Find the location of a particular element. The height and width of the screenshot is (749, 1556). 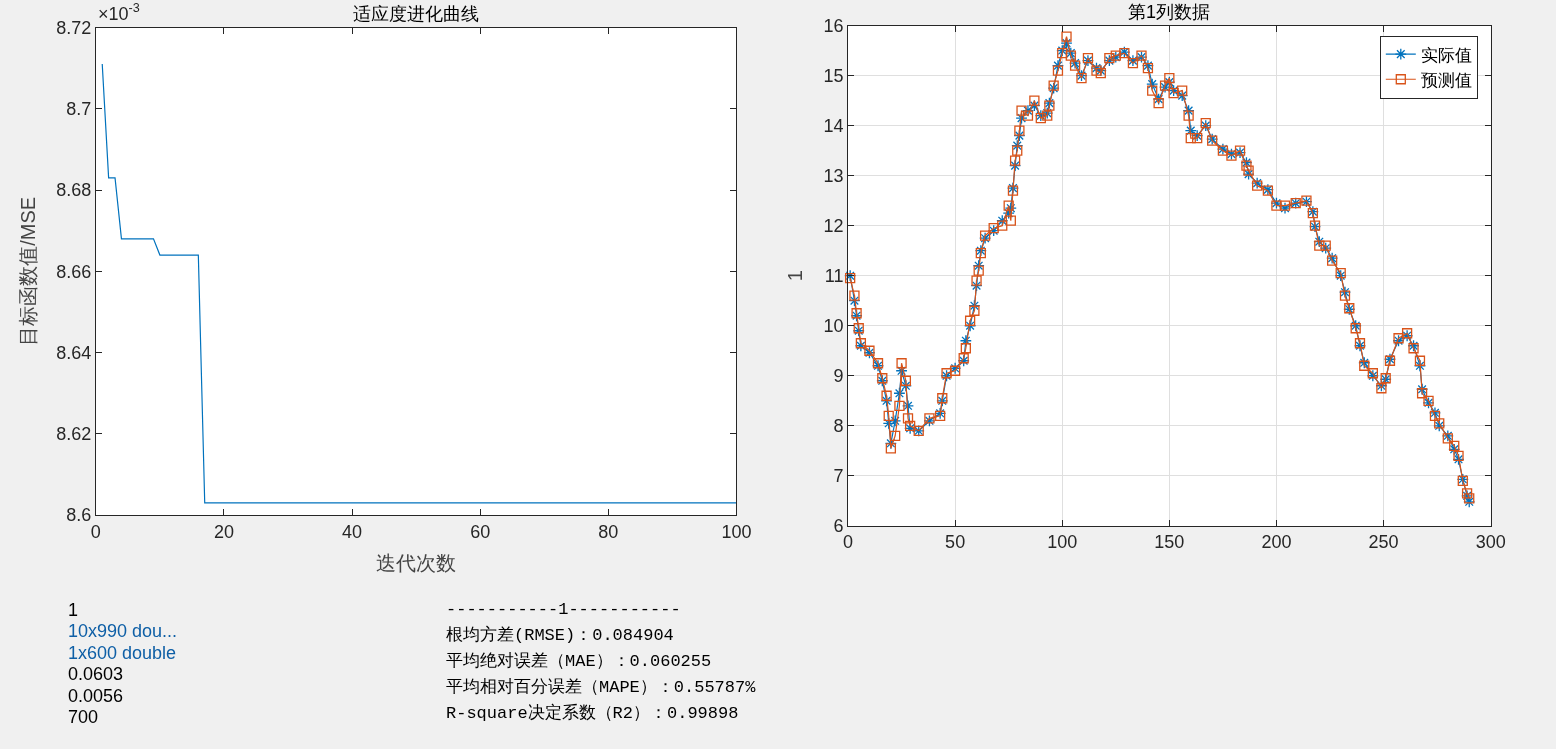

y-tick-label: 12 is located at coordinates (833, 225).